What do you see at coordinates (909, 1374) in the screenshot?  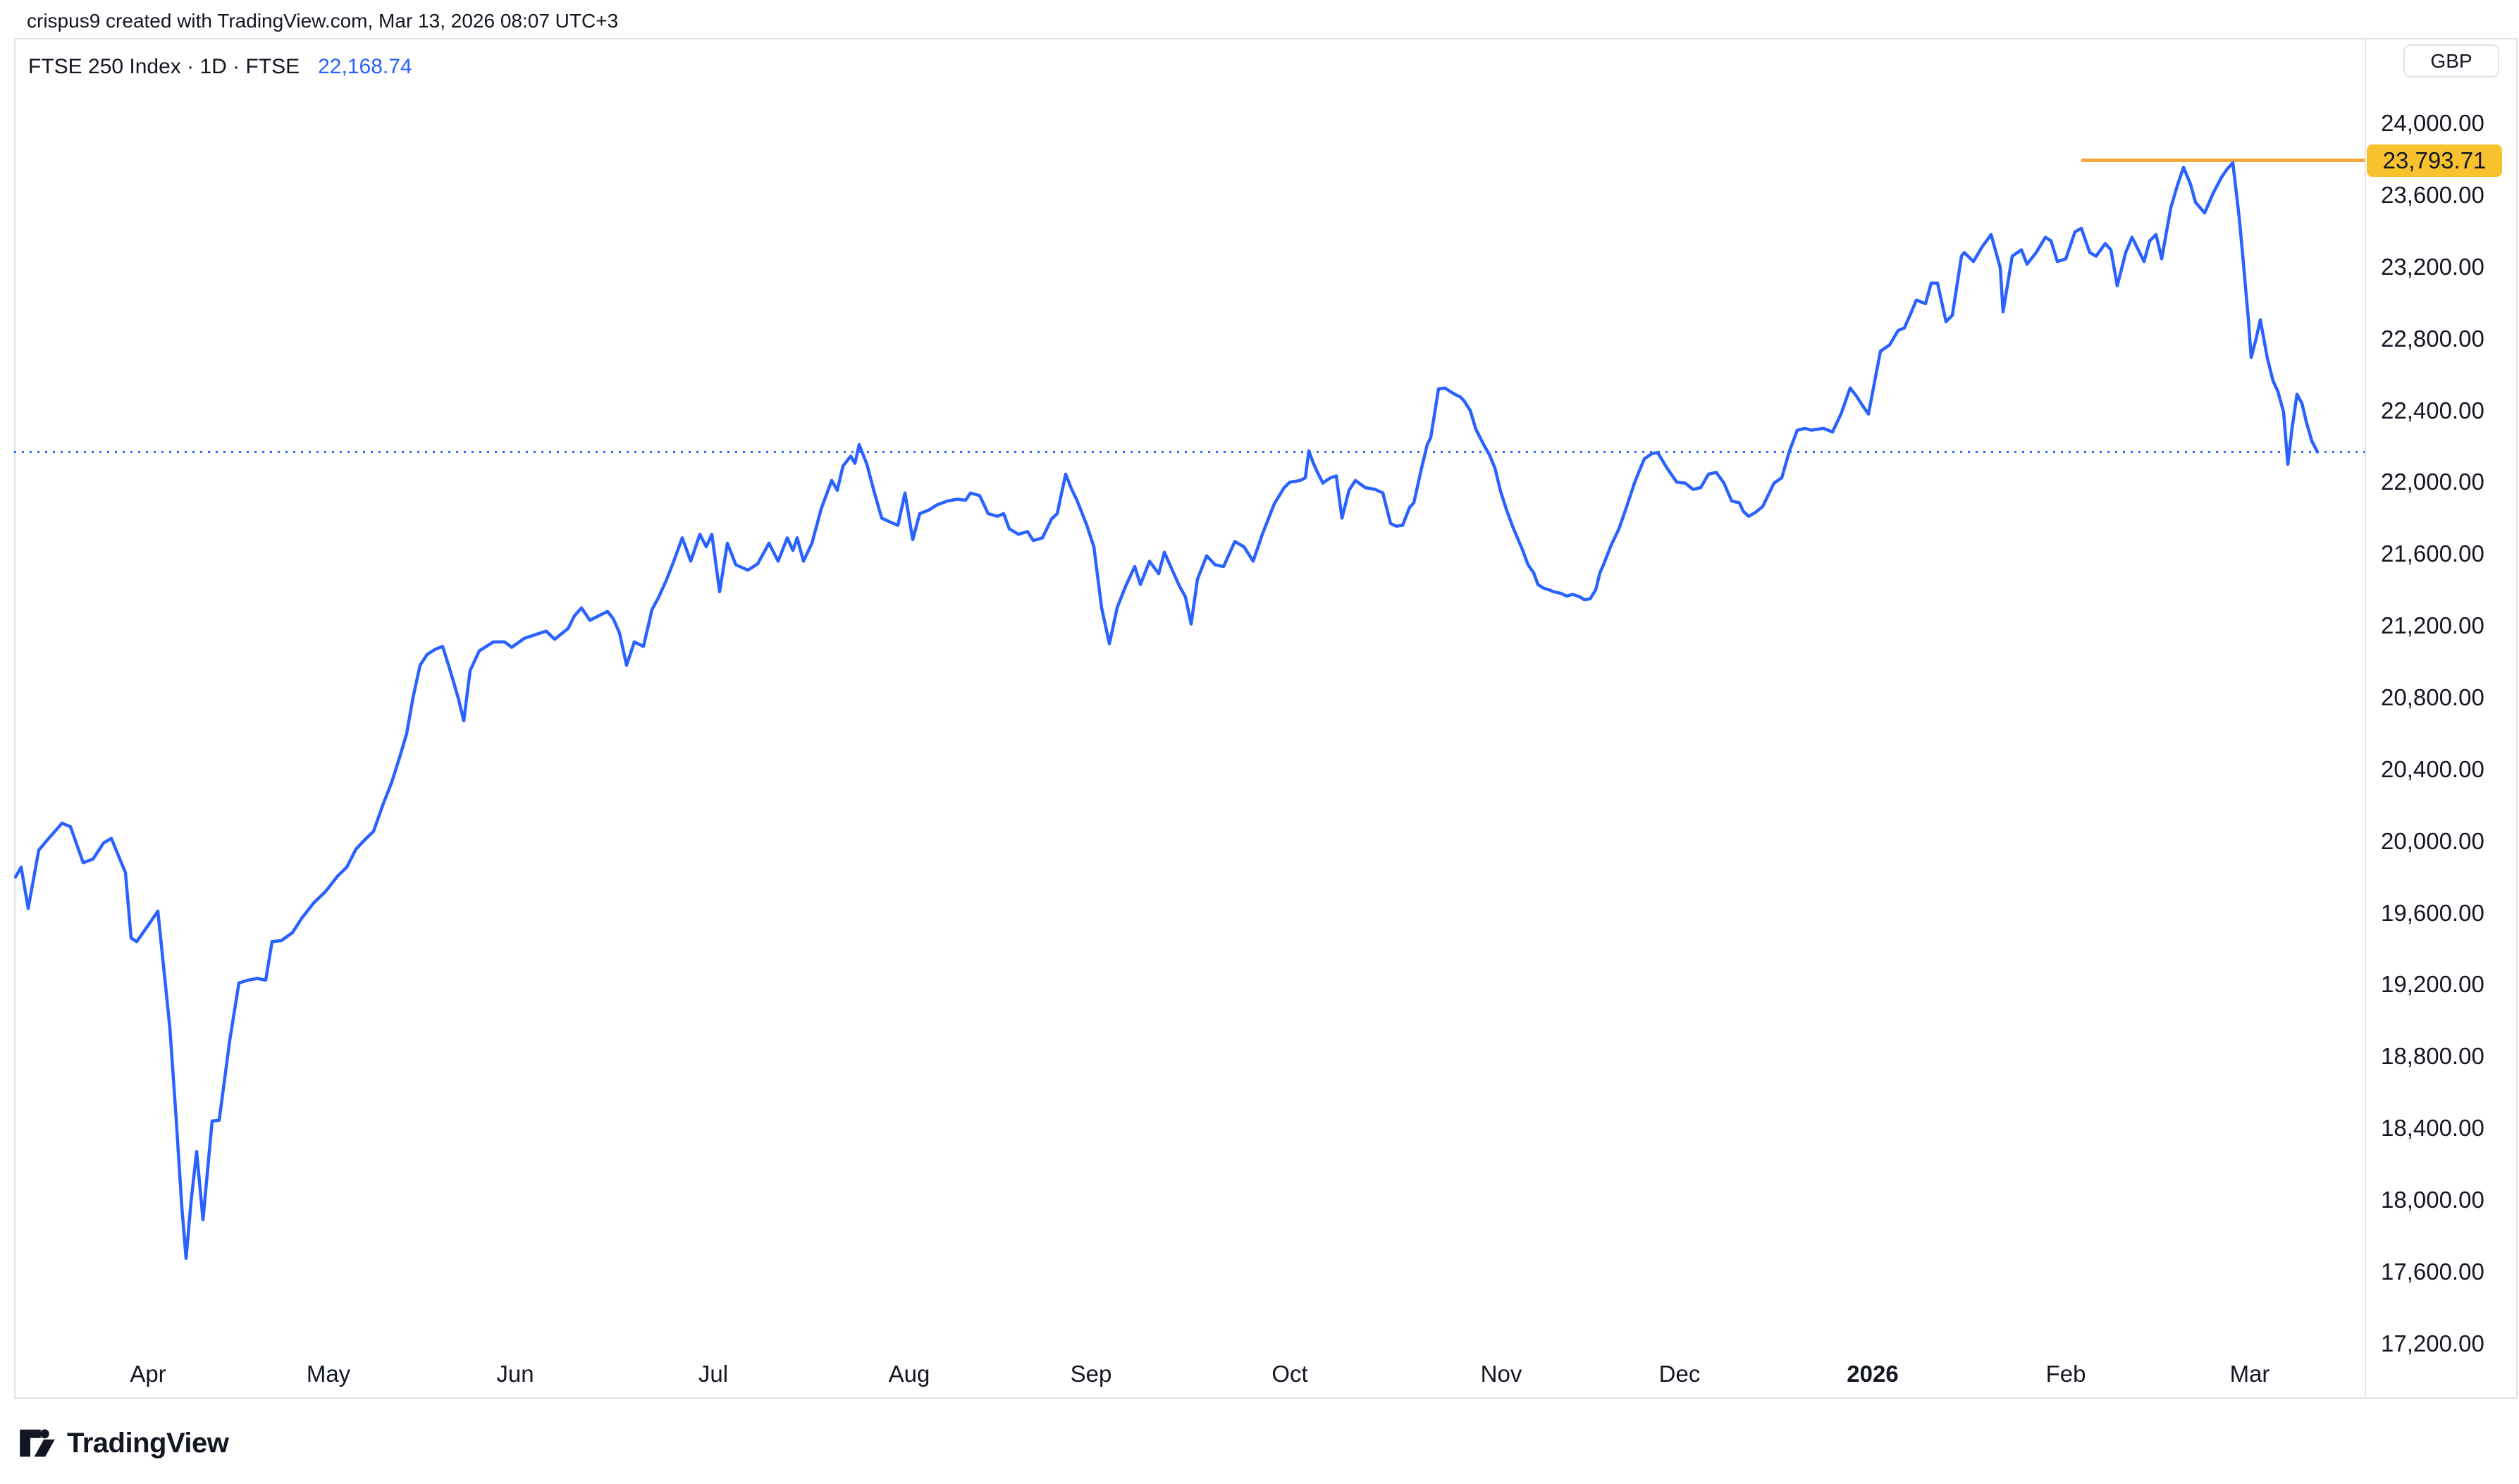 I see `time-axis-label: Aug` at bounding box center [909, 1374].